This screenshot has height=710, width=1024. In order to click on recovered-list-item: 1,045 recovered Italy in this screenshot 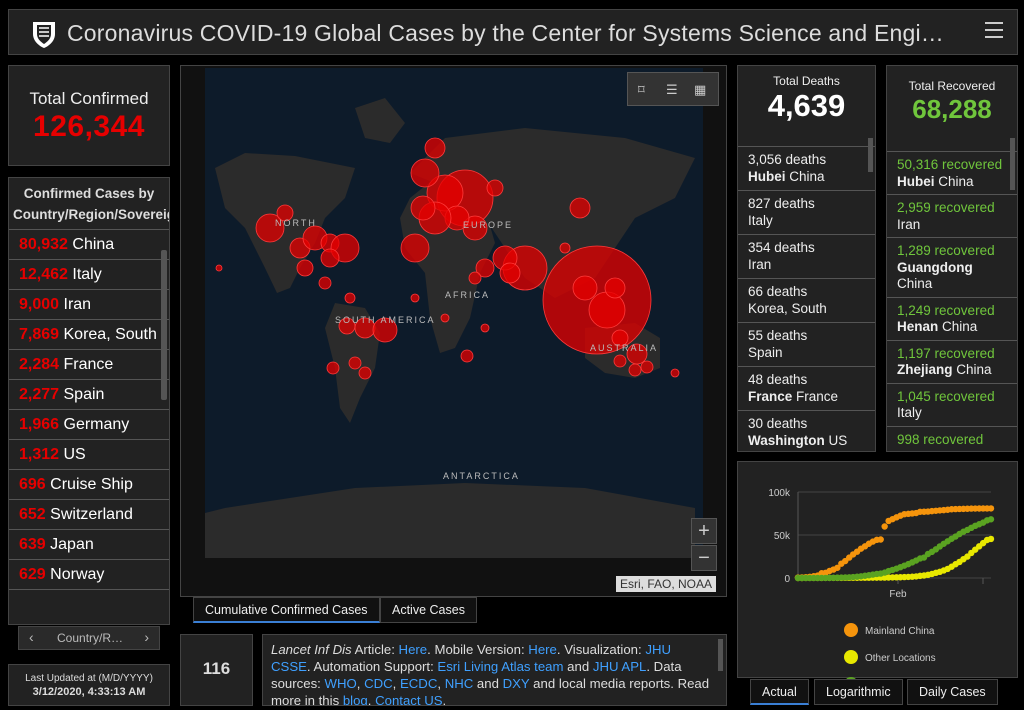, I will do `click(952, 405)`.